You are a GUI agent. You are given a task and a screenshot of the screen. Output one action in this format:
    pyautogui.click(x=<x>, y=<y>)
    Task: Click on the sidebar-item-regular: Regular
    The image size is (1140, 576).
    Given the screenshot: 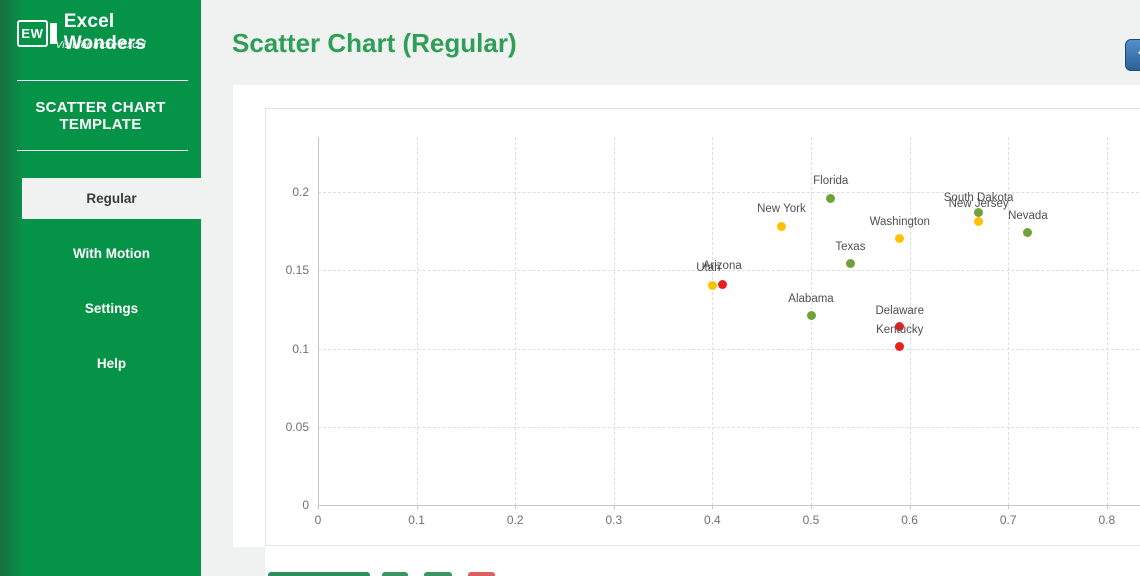 What is the action you would take?
    pyautogui.click(x=111, y=198)
    